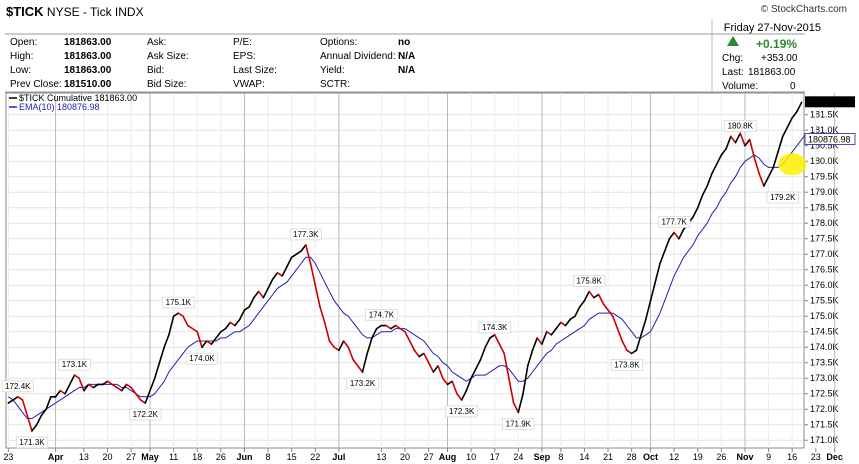 The image size is (859, 464). What do you see at coordinates (824, 394) in the screenshot?
I see `y-tick-label: 172.5K` at bounding box center [824, 394].